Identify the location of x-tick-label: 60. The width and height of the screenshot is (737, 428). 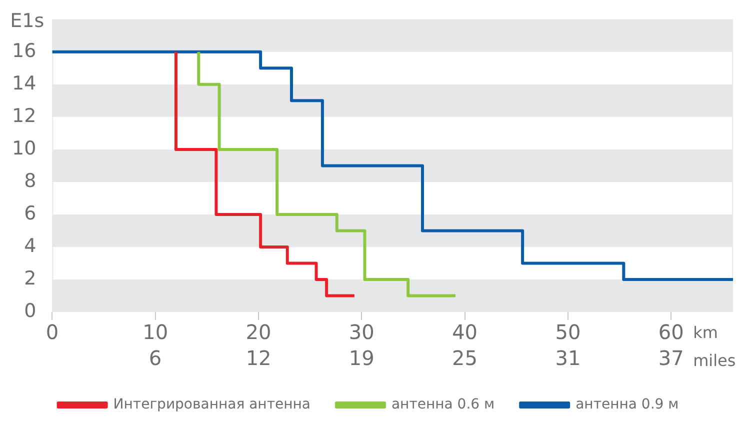
(671, 332).